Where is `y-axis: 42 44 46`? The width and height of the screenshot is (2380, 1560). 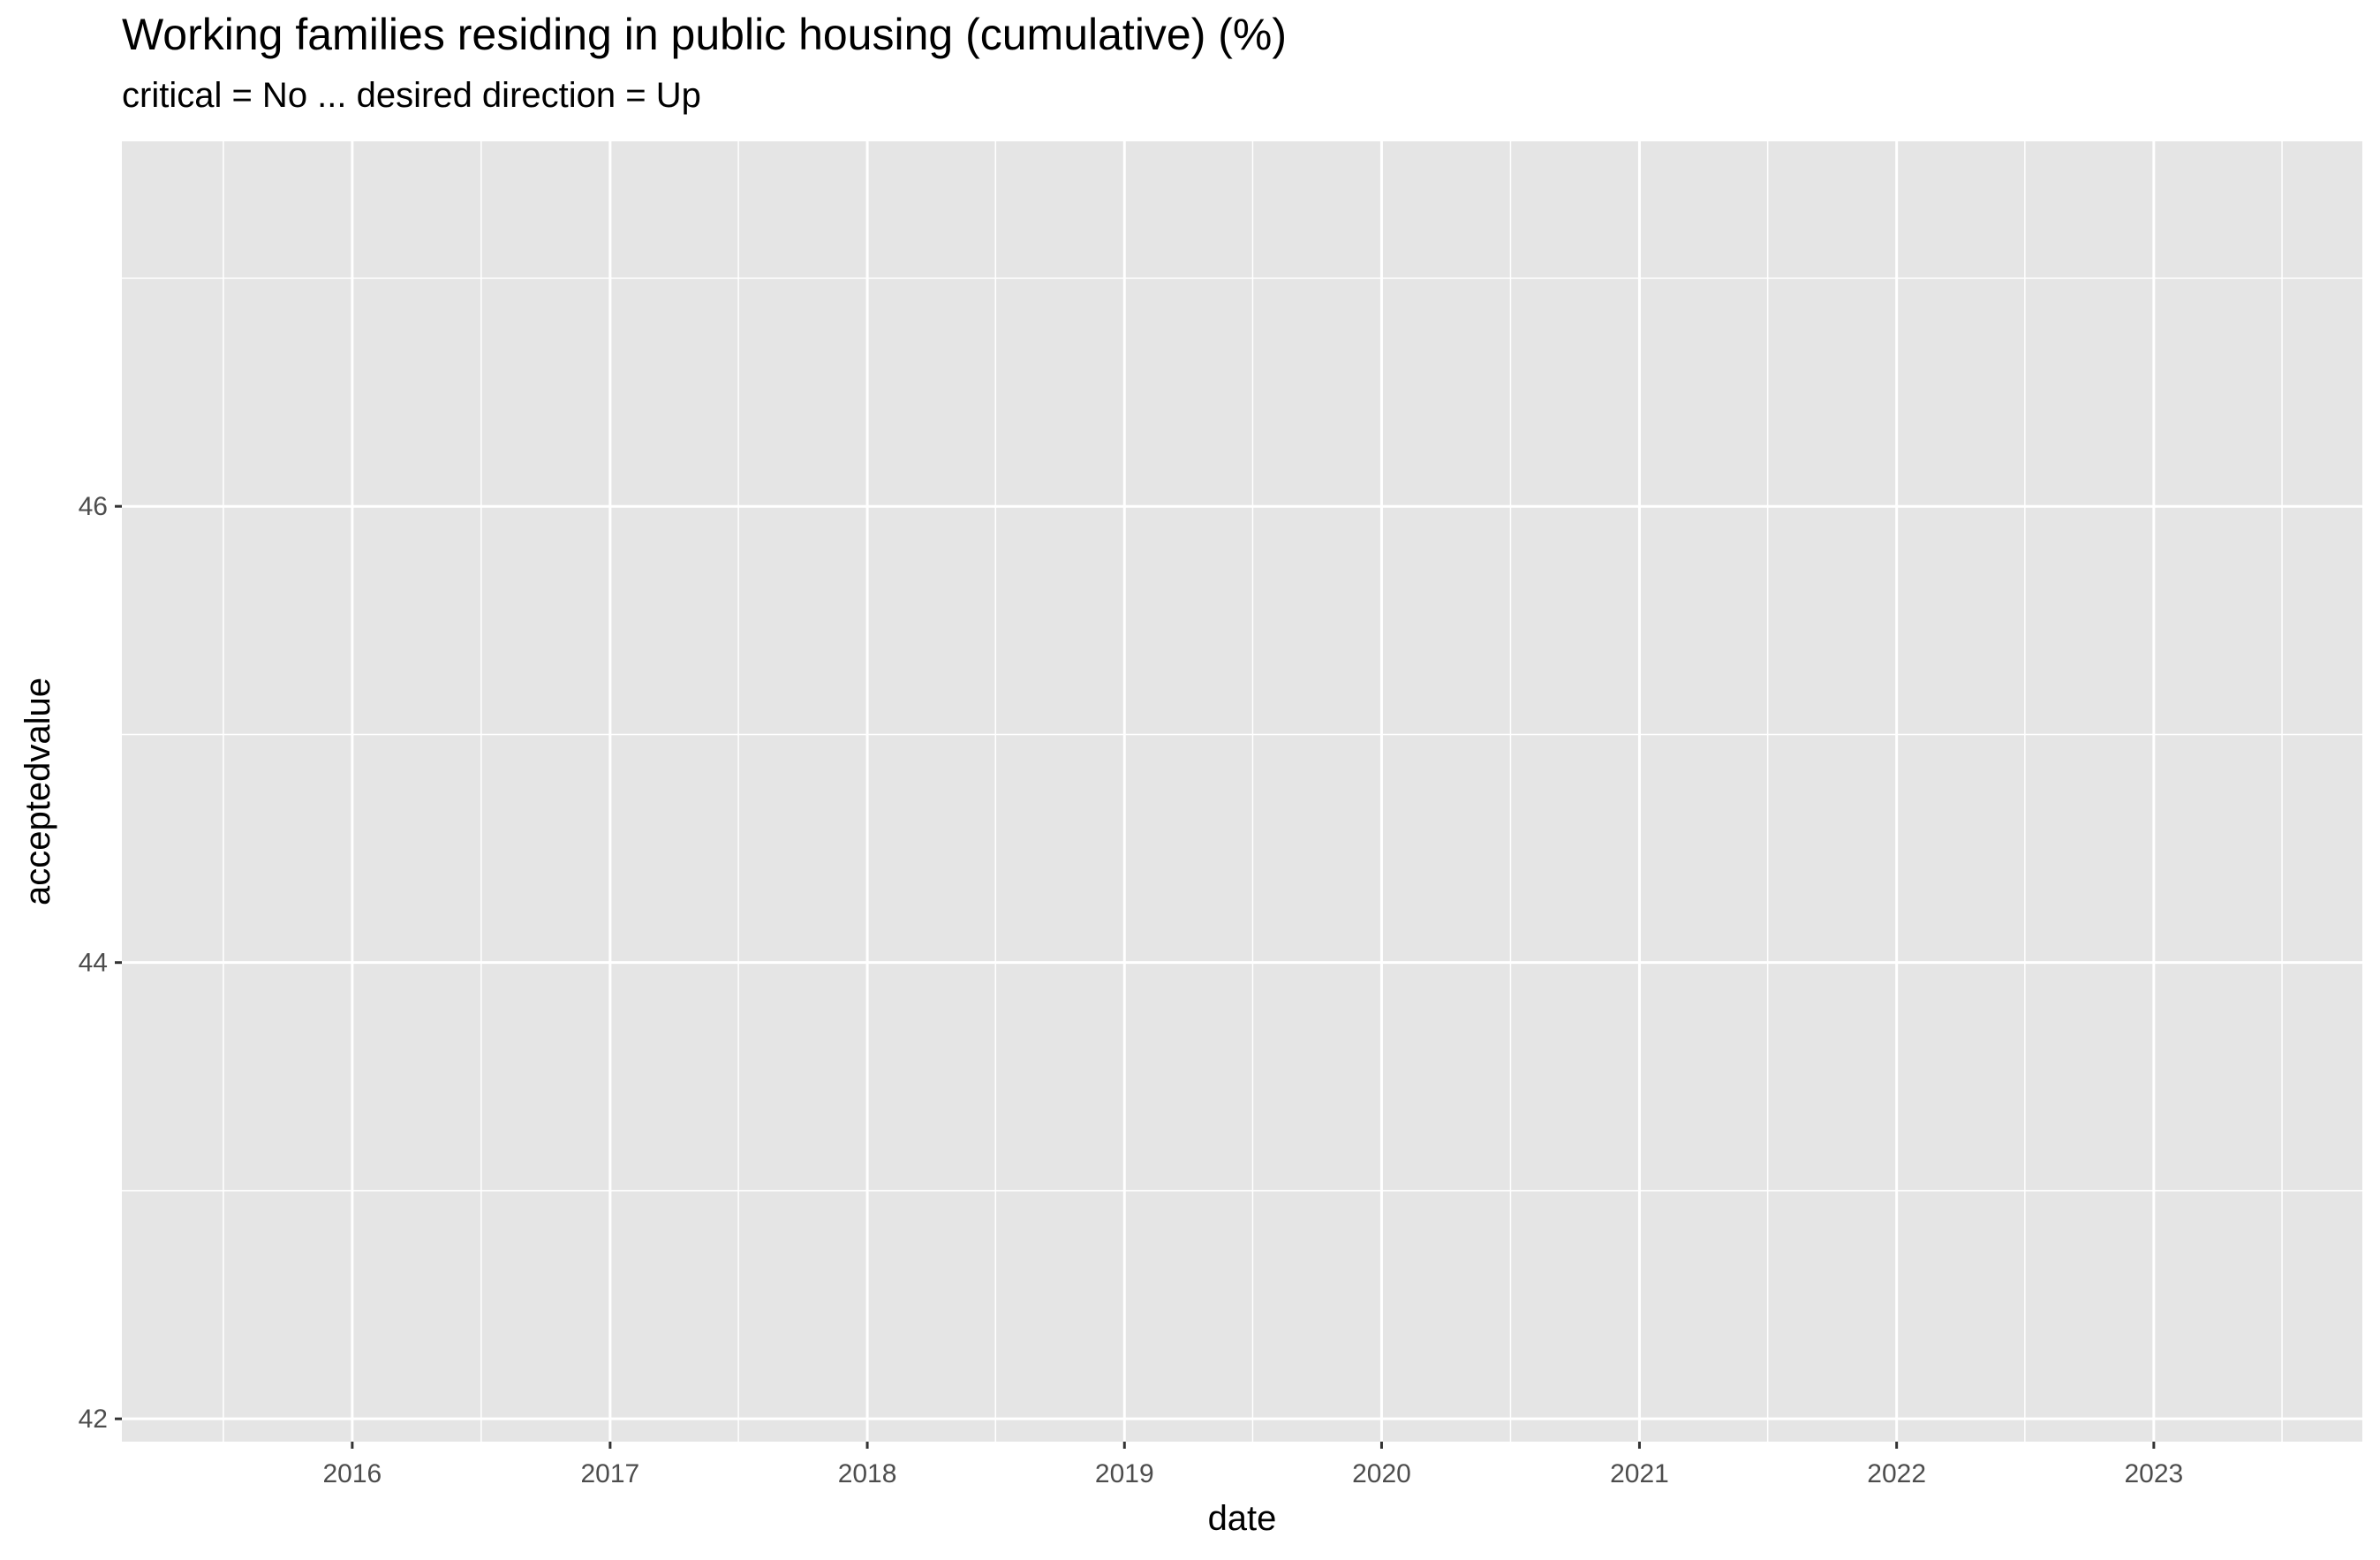
y-axis: 42 44 46 is located at coordinates (100, 963).